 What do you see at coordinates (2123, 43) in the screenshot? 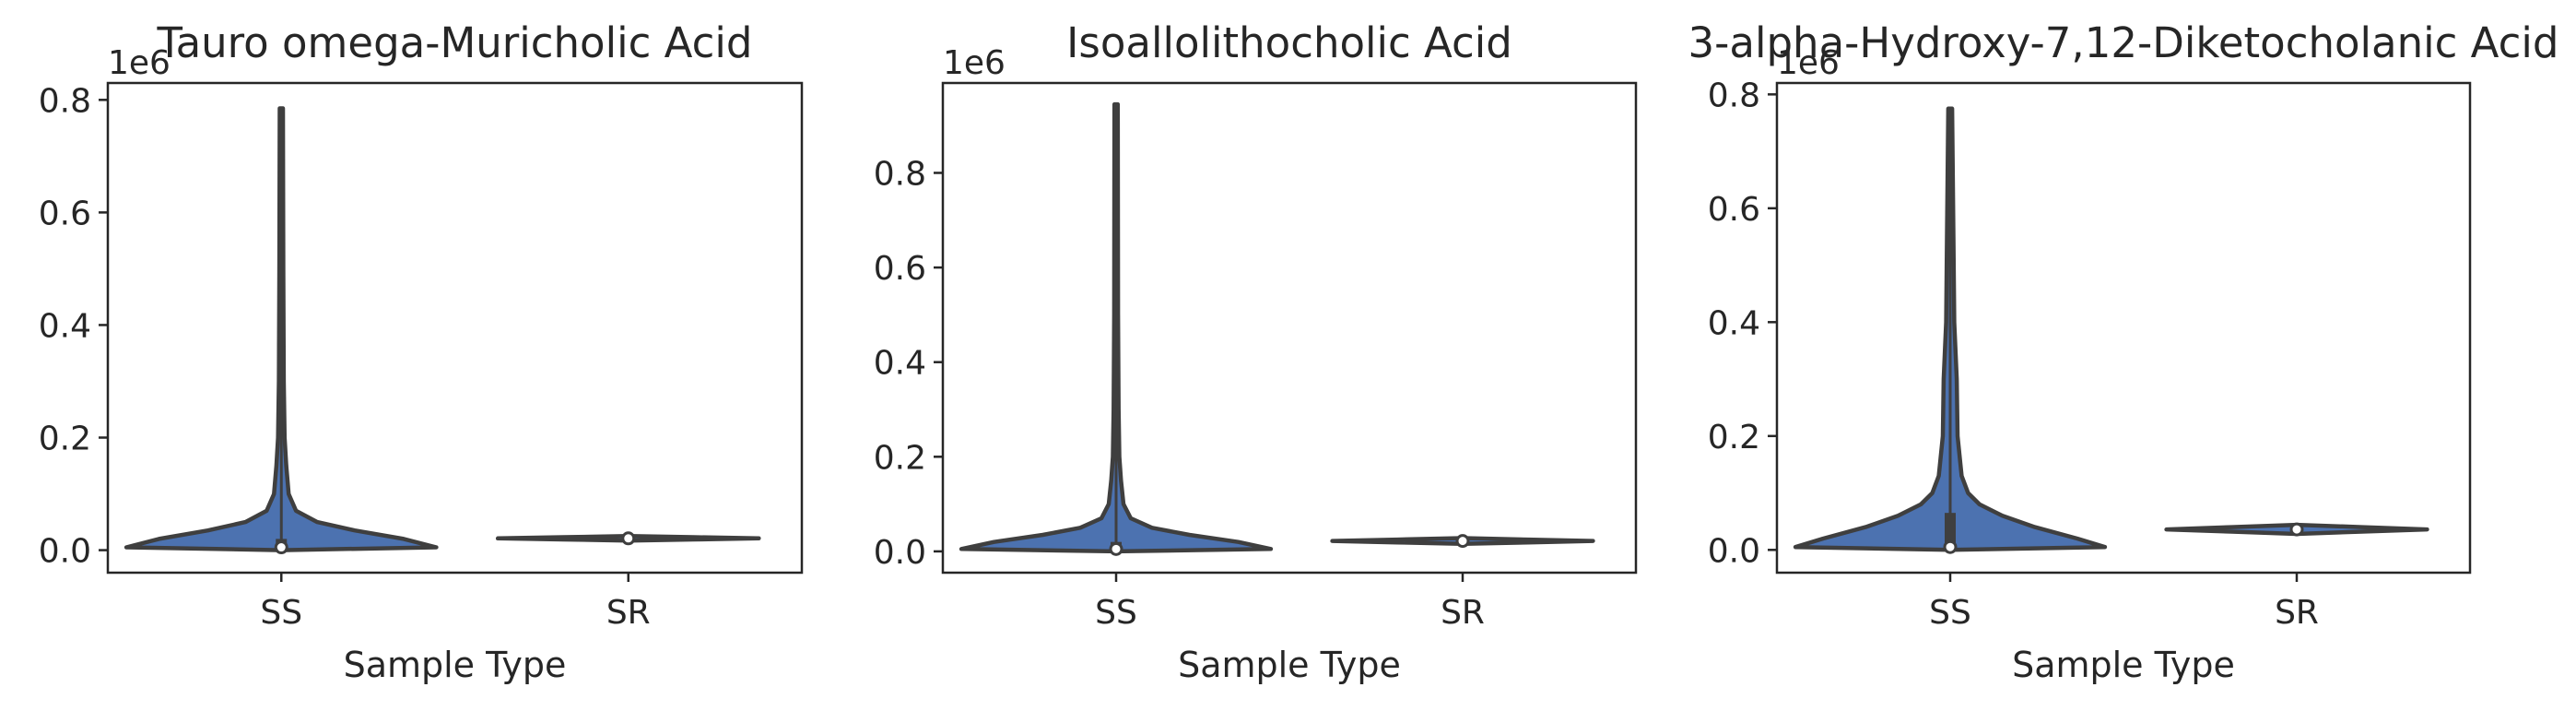
I see `chart-title: 3-alpha-Hydroxy-7,12-Diketocholanic Acid` at bounding box center [2123, 43].